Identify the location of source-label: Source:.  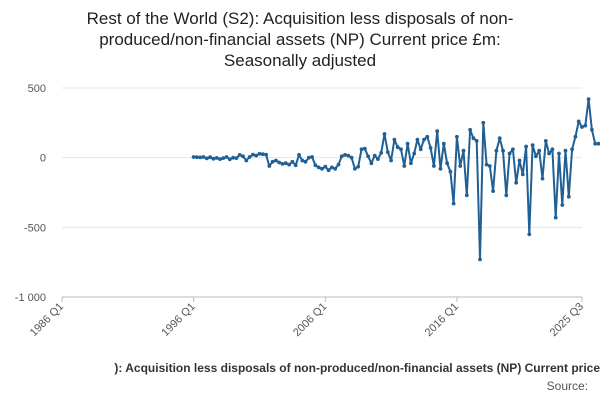
(567, 386).